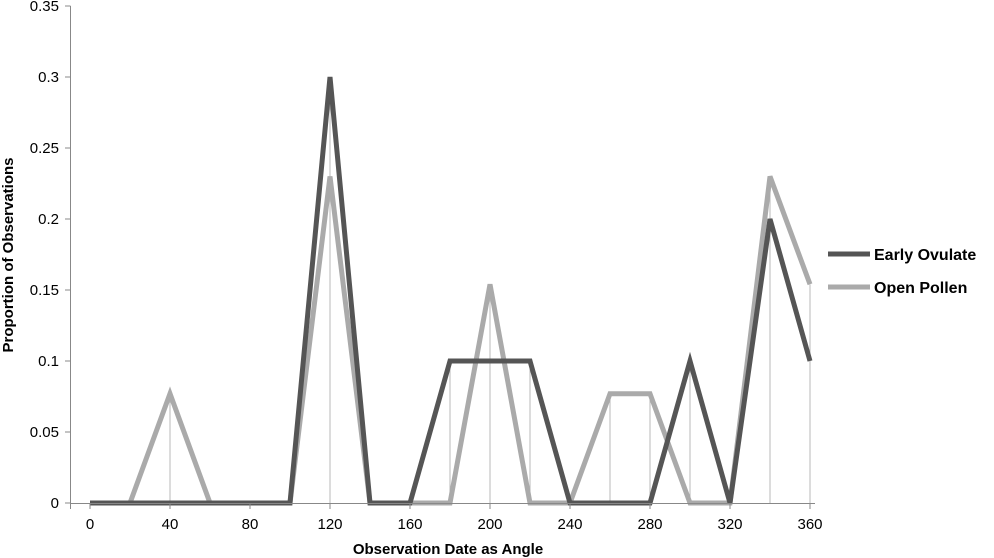 This screenshot has width=994, height=558. What do you see at coordinates (48, 77) in the screenshot?
I see `y-tick-label: 0.3` at bounding box center [48, 77].